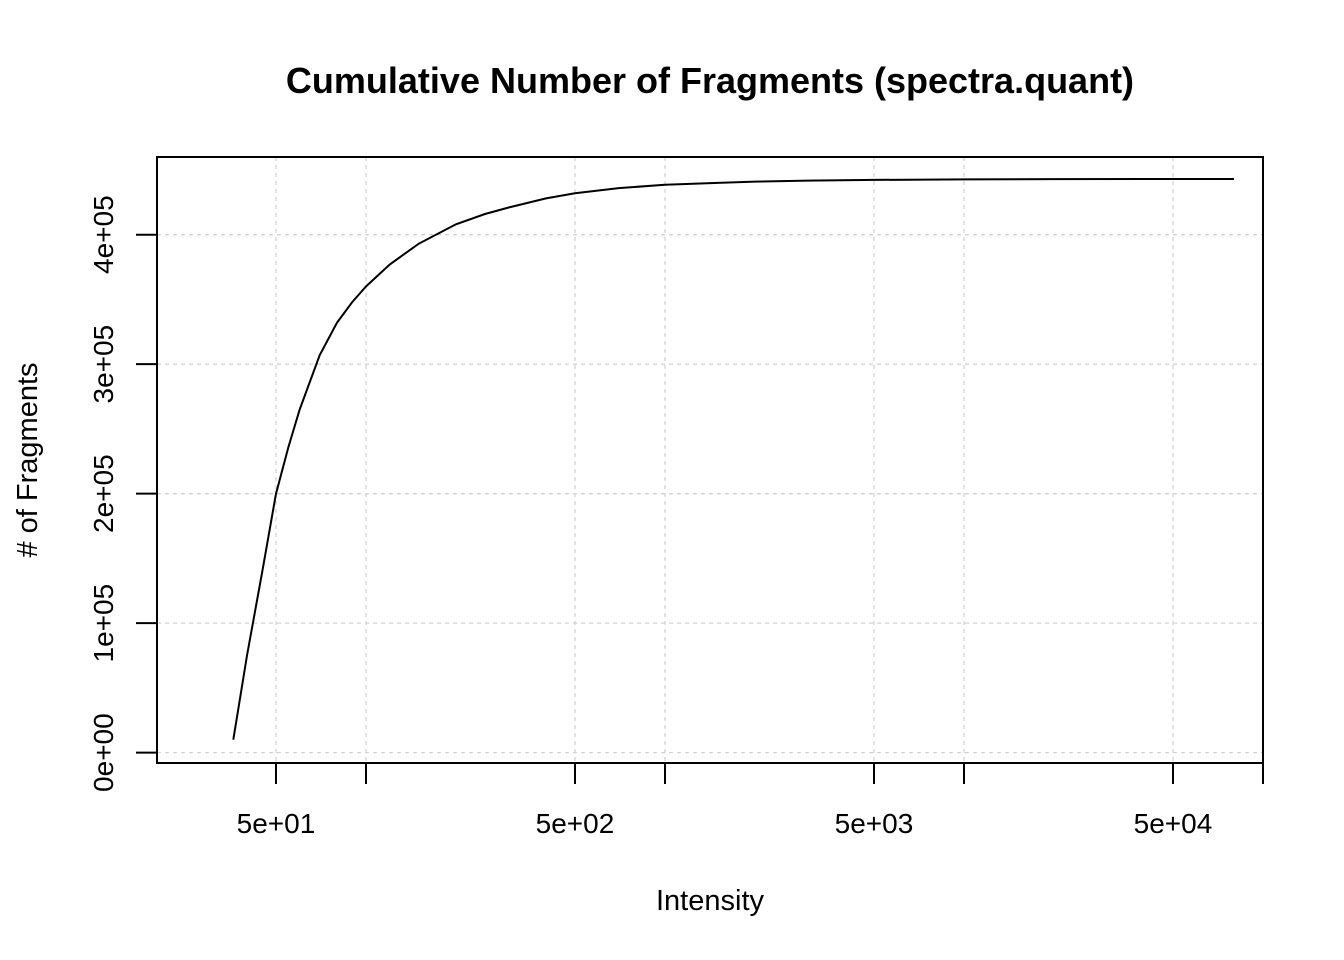 Image resolution: width=1344 pixels, height=960 pixels. I want to click on y-axis: 0e+00 1e+05 2e+05 3e+05 4e+05, so click(122, 493).